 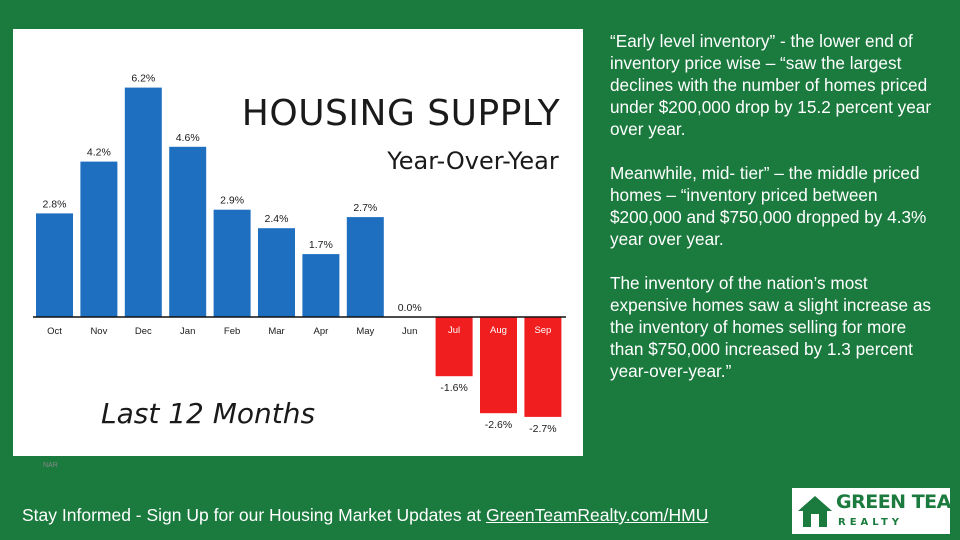 What do you see at coordinates (498, 425) in the screenshot?
I see `data-label-aug: -2.6%` at bounding box center [498, 425].